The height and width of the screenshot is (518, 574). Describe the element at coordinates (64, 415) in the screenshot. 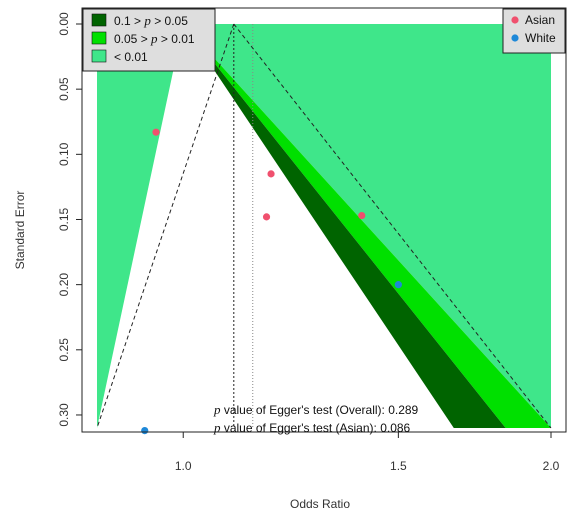

I see `y-tick-label-6: 0.30` at that location.